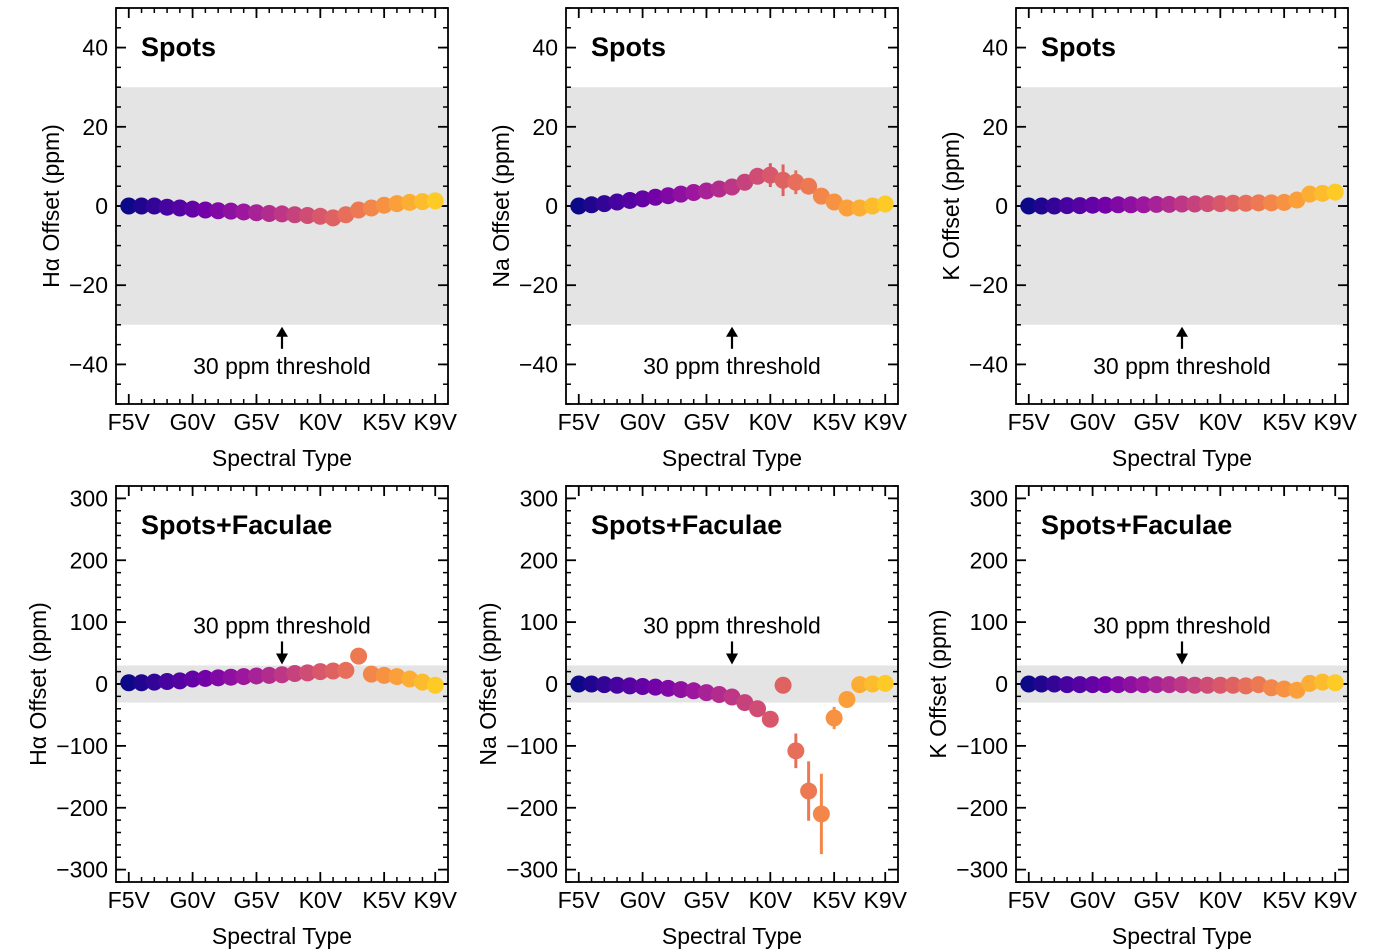 The image size is (1373, 949). What do you see at coordinates (706, 422) in the screenshot?
I see `x-tick-label: G5V` at bounding box center [706, 422].